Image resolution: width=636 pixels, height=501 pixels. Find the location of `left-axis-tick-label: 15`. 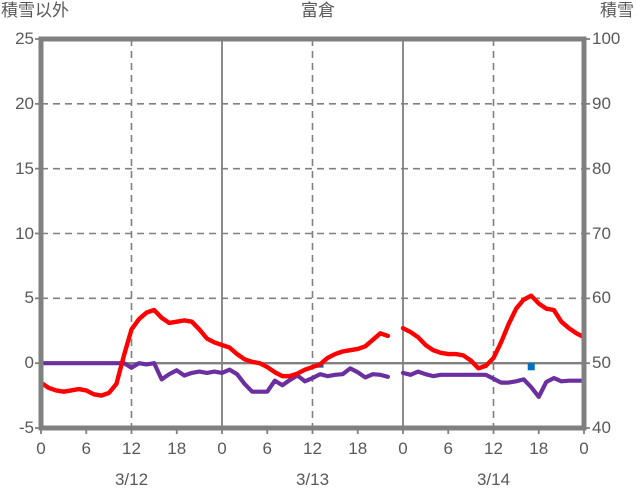

left-axis-tick-label: 15 is located at coordinates (24, 168).